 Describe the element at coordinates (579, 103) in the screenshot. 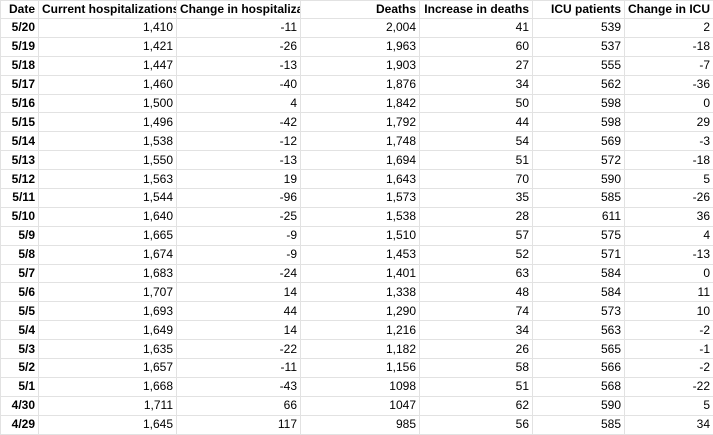

I see `data-cell: 598` at that location.